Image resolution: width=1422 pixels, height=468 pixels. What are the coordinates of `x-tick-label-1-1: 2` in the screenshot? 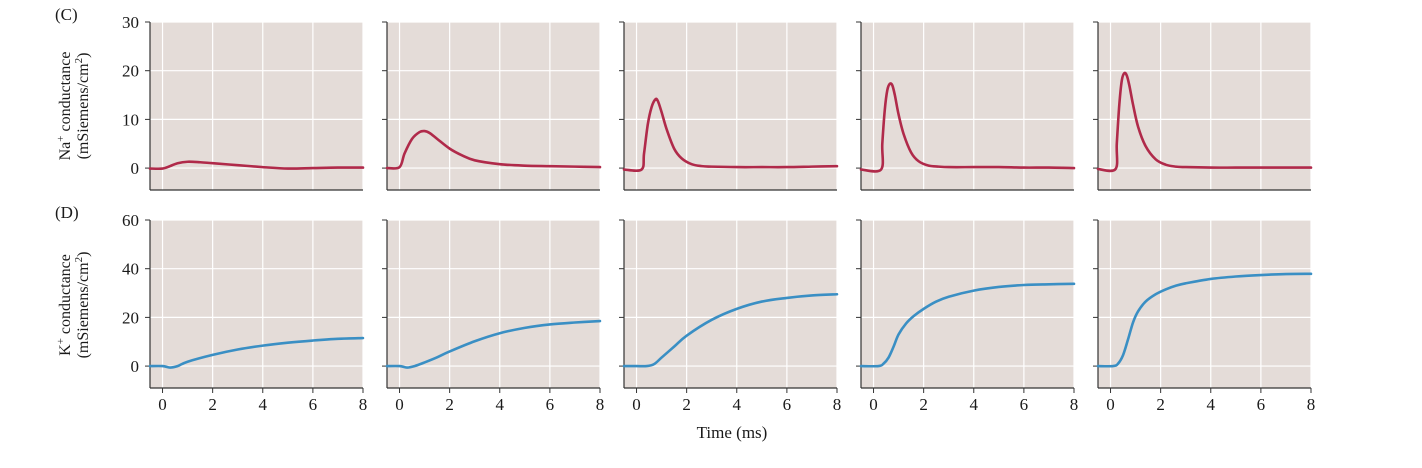 It's located at (449, 404).